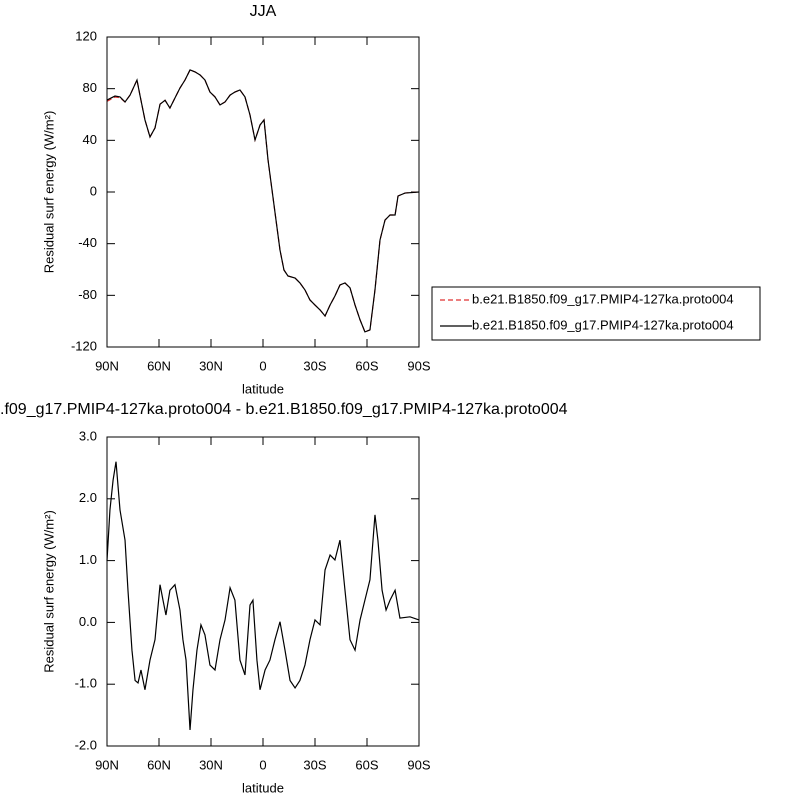 The width and height of the screenshot is (800, 800). What do you see at coordinates (596, 313) in the screenshot?
I see `legend-box` at bounding box center [596, 313].